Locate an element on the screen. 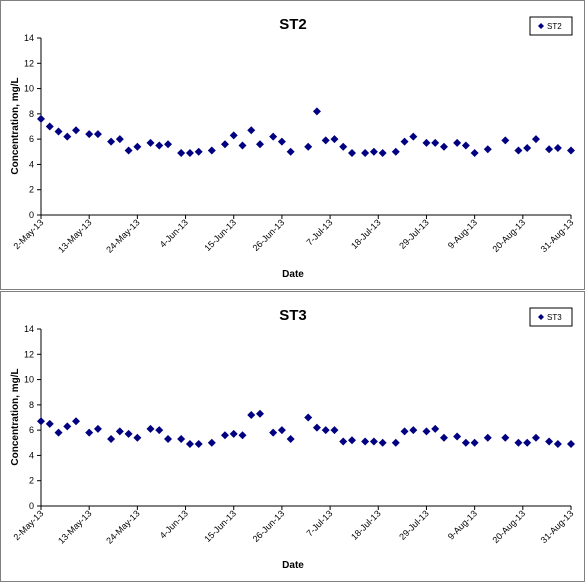 This screenshot has height=583, width=587. x-axis-label: Date is located at coordinates (293, 274).